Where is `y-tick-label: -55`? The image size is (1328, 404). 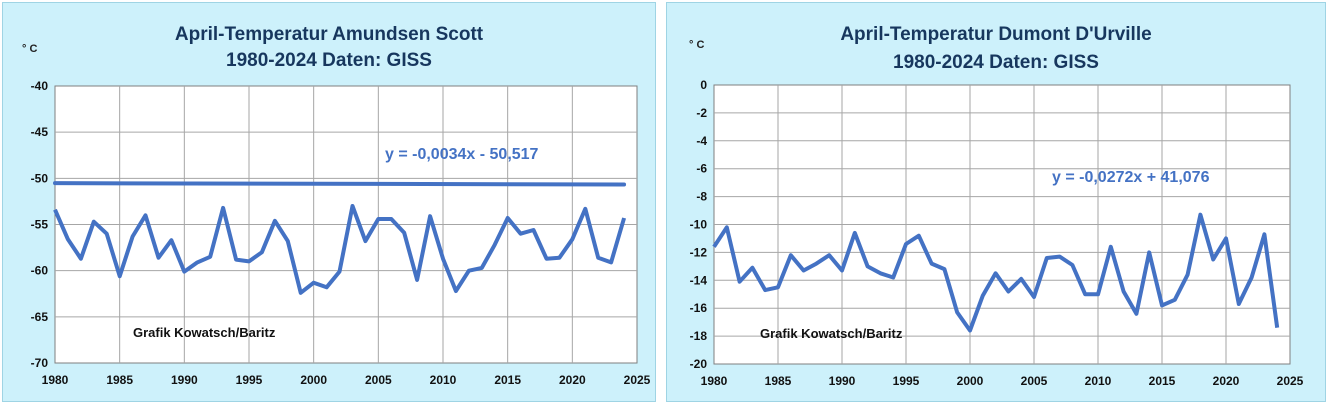 y-tick-label: -55 is located at coordinates (40, 225).